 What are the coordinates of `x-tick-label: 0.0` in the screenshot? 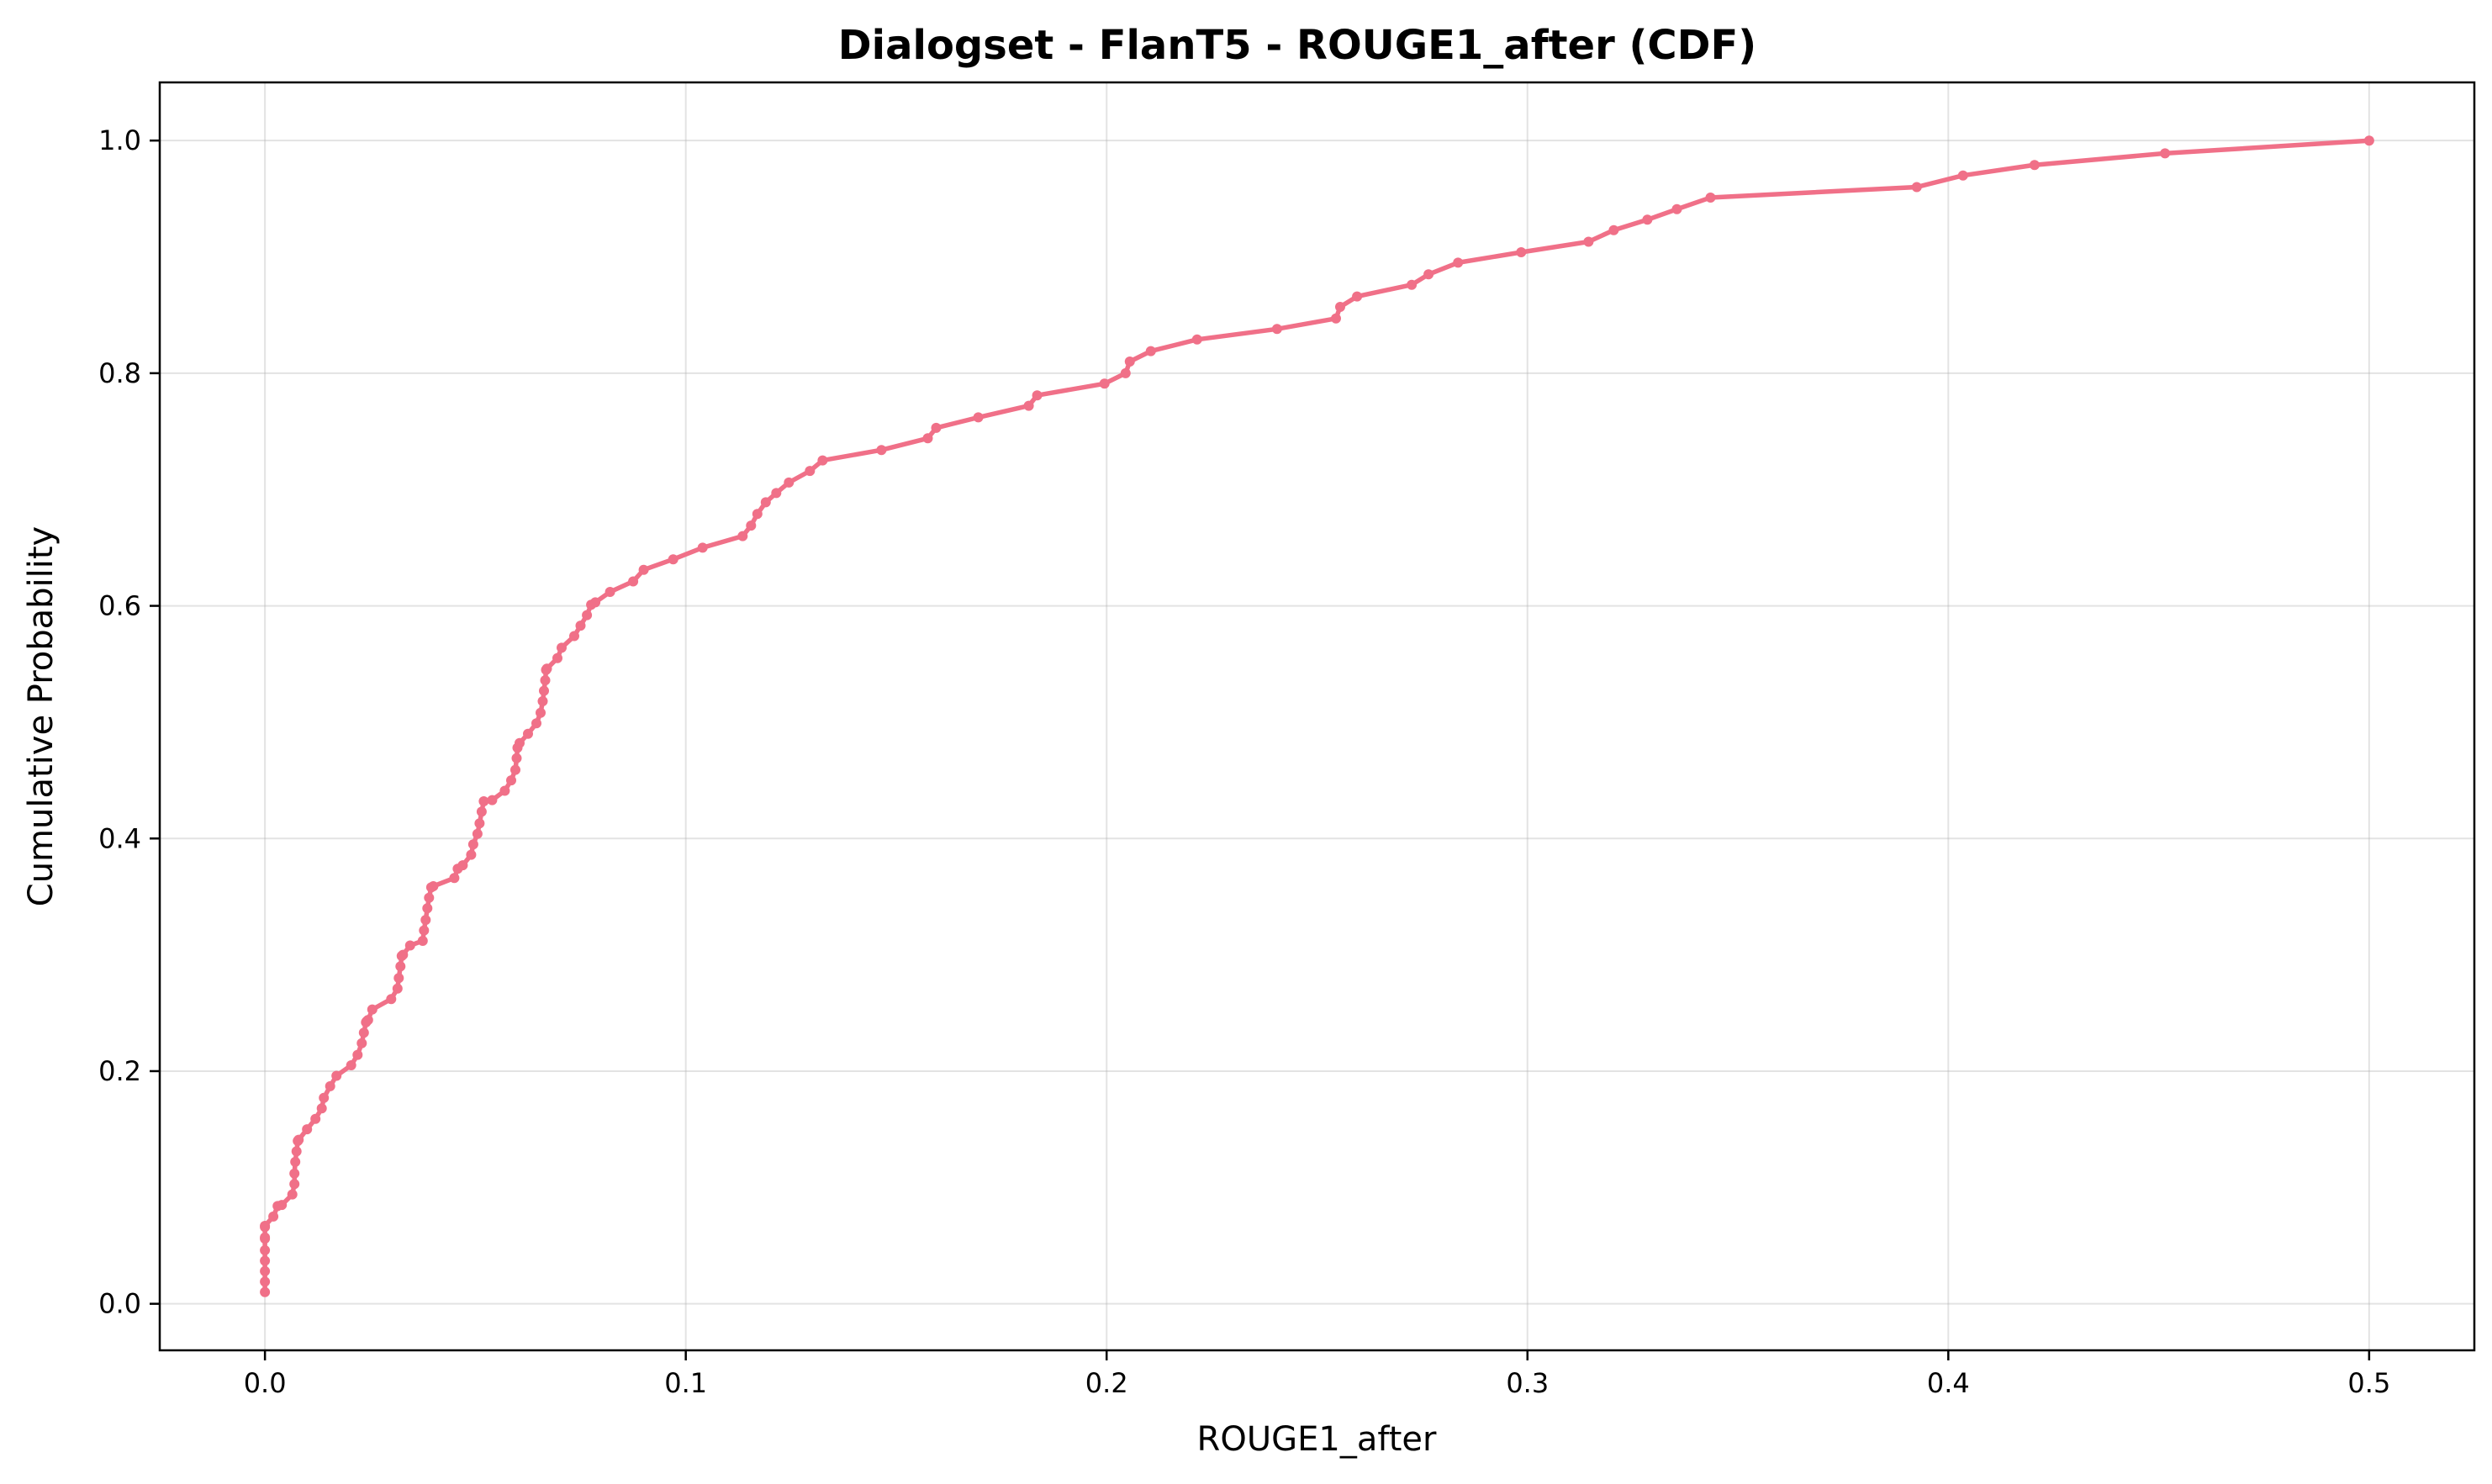 It's located at (265, 1383).